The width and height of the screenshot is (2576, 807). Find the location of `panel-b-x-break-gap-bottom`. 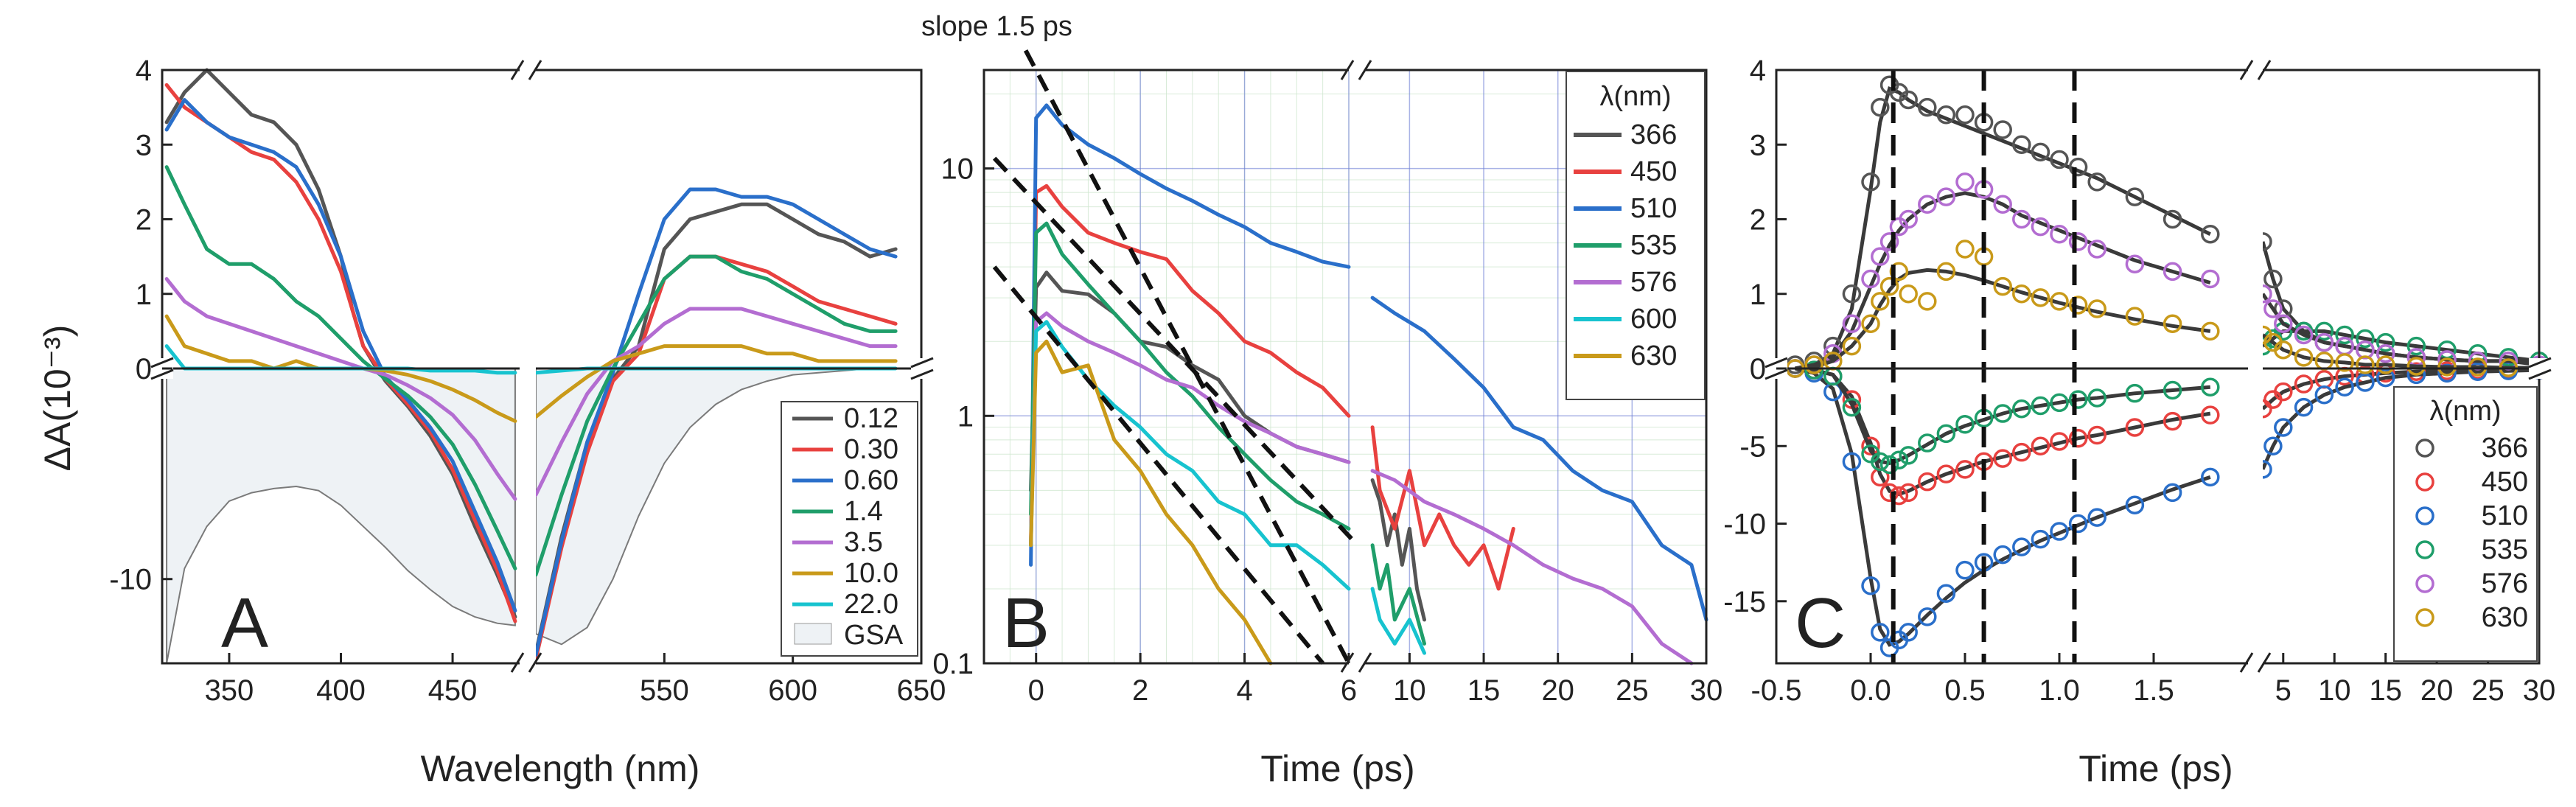

panel-b-x-break-gap-bottom is located at coordinates (1357, 664).